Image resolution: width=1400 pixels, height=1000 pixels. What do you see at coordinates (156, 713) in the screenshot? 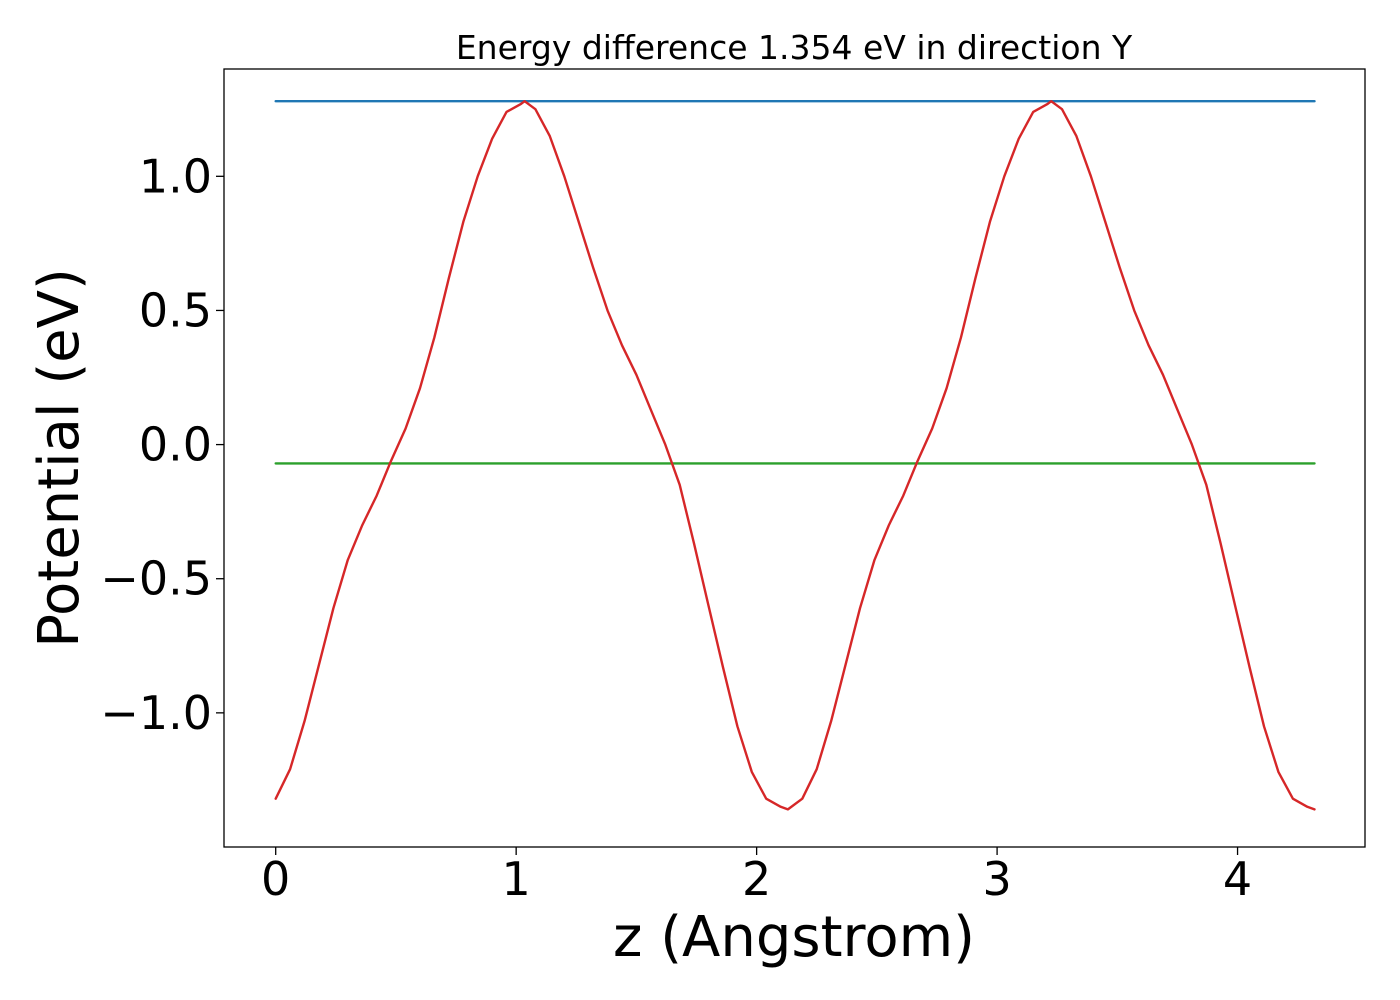
I see `y-tick-label: −1.0` at bounding box center [156, 713].